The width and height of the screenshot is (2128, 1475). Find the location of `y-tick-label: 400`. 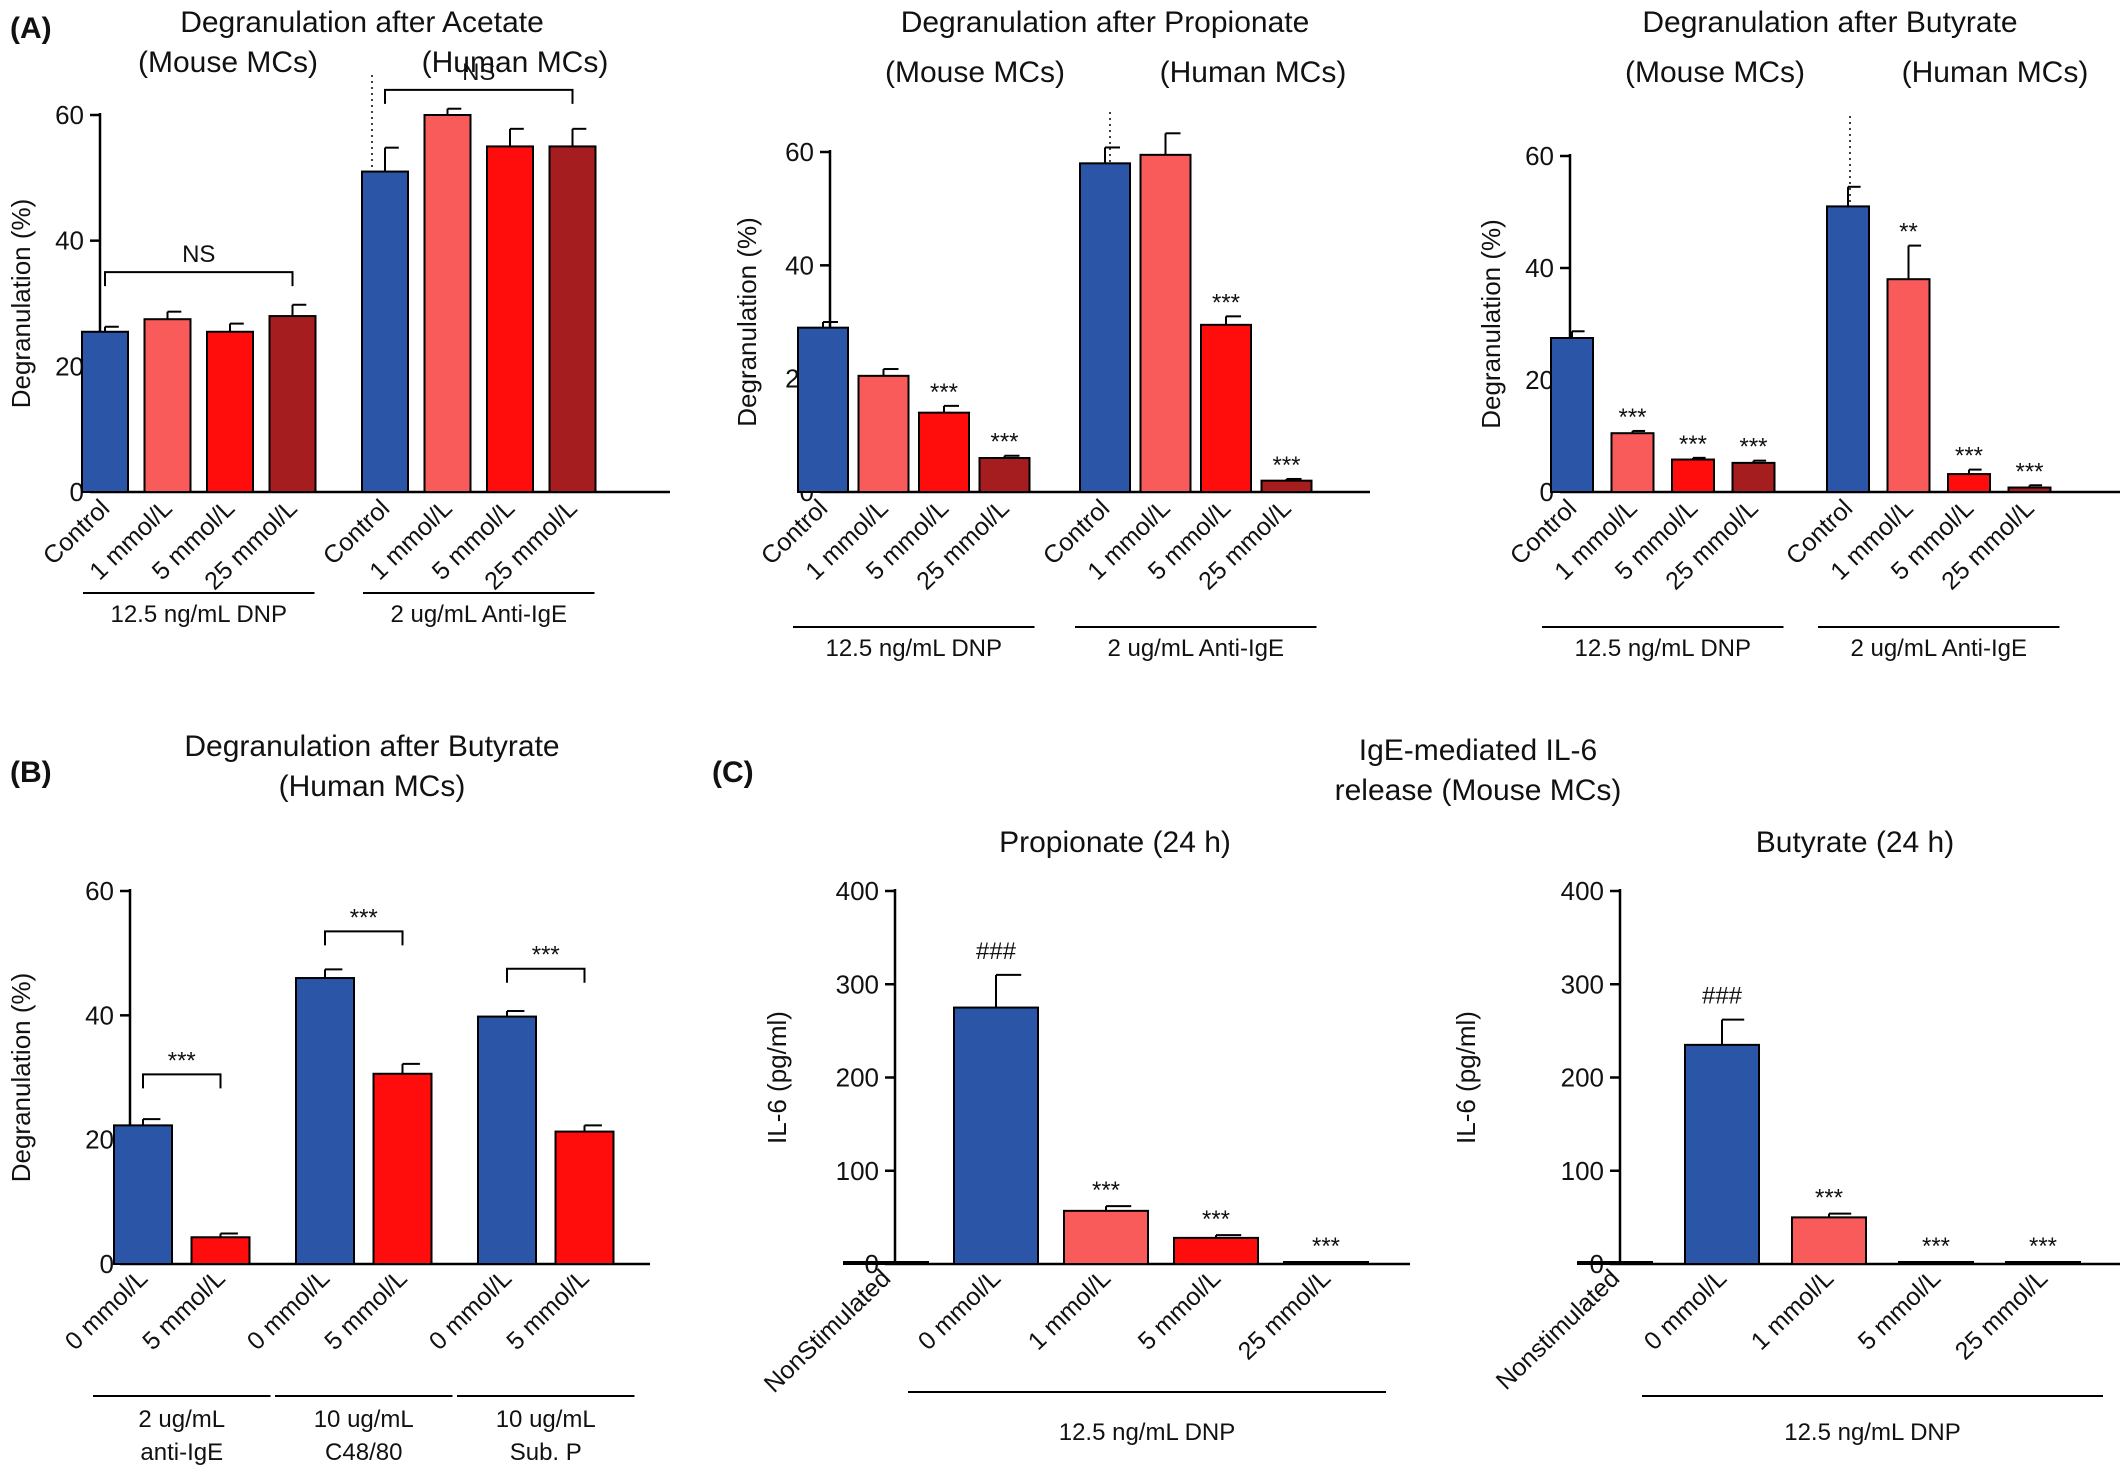

y-tick-label: 400 is located at coordinates (1582, 891).